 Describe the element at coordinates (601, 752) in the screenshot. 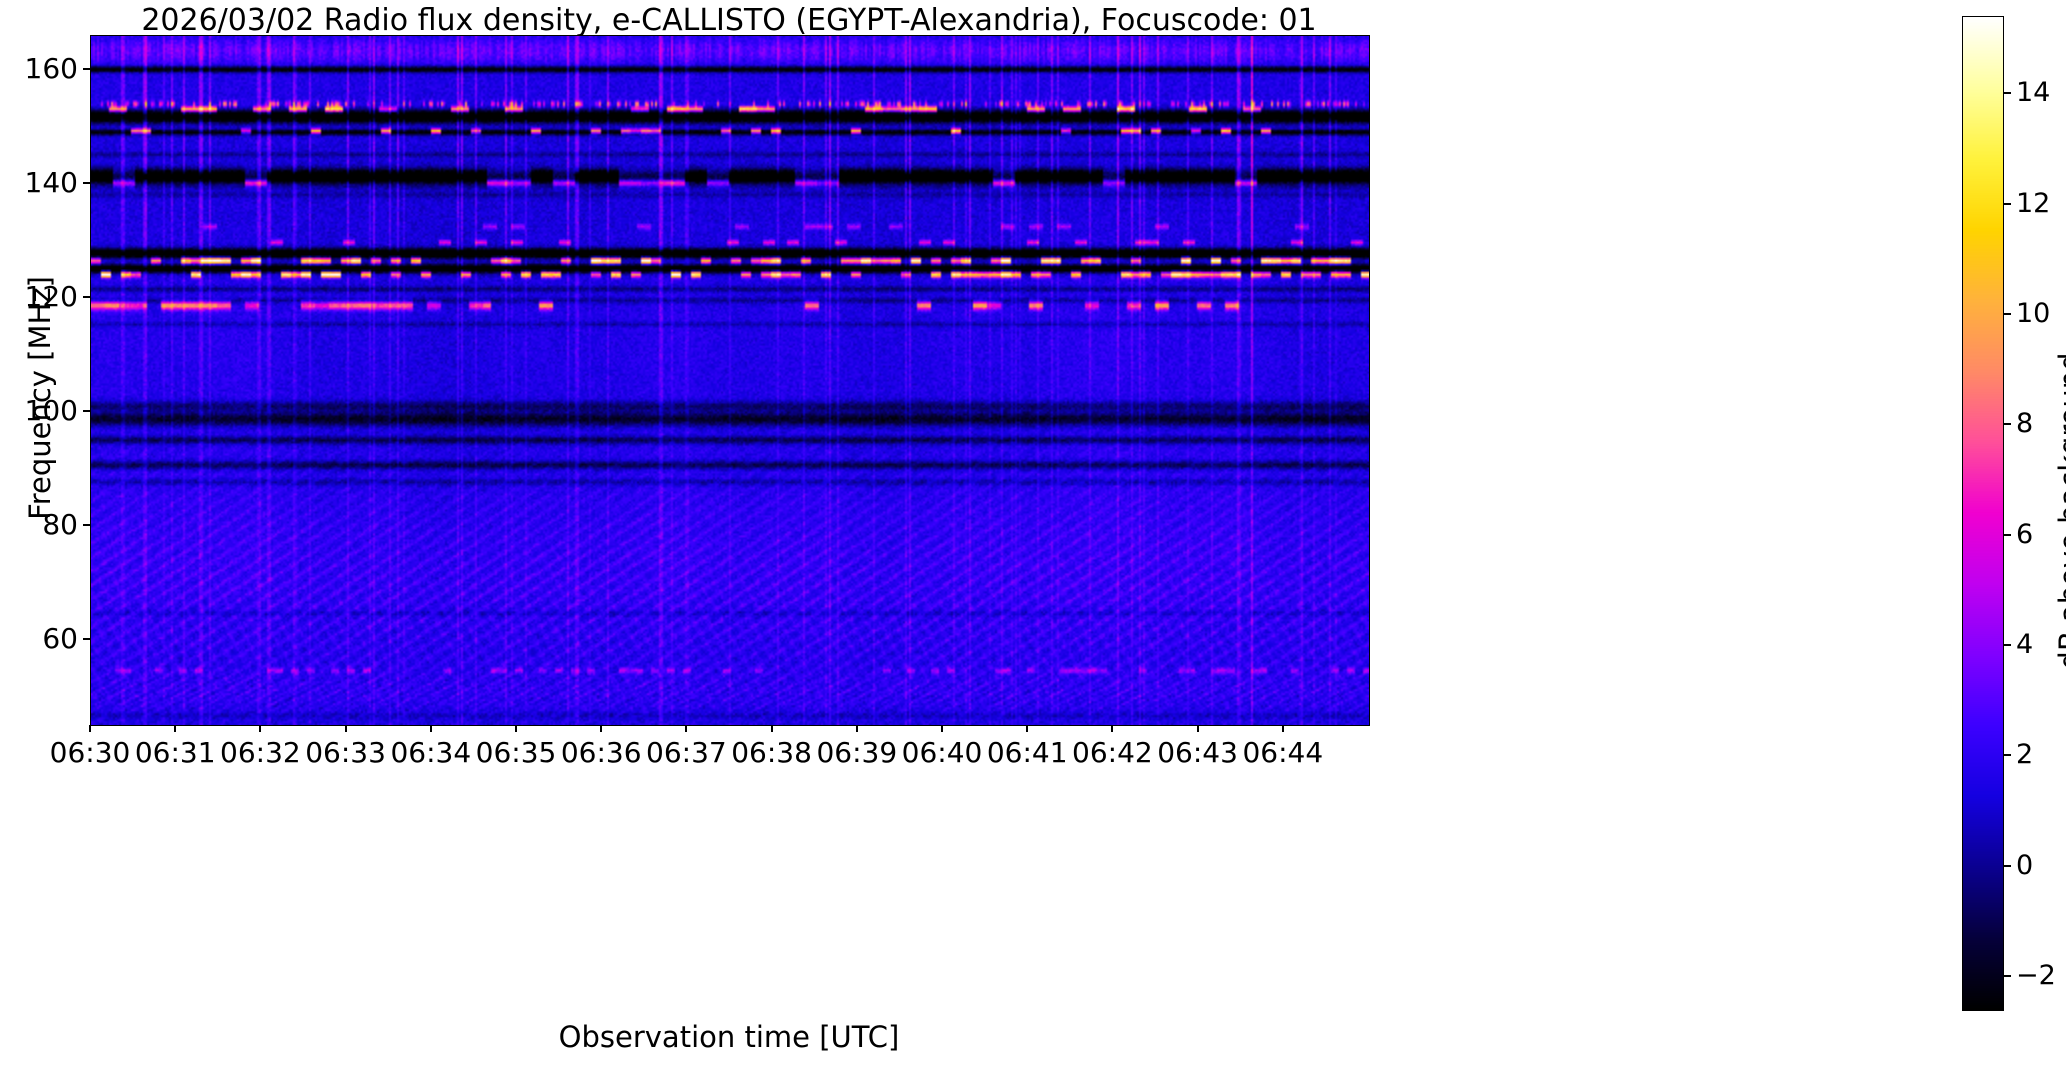

I see `x-tick-label: 06:36` at that location.